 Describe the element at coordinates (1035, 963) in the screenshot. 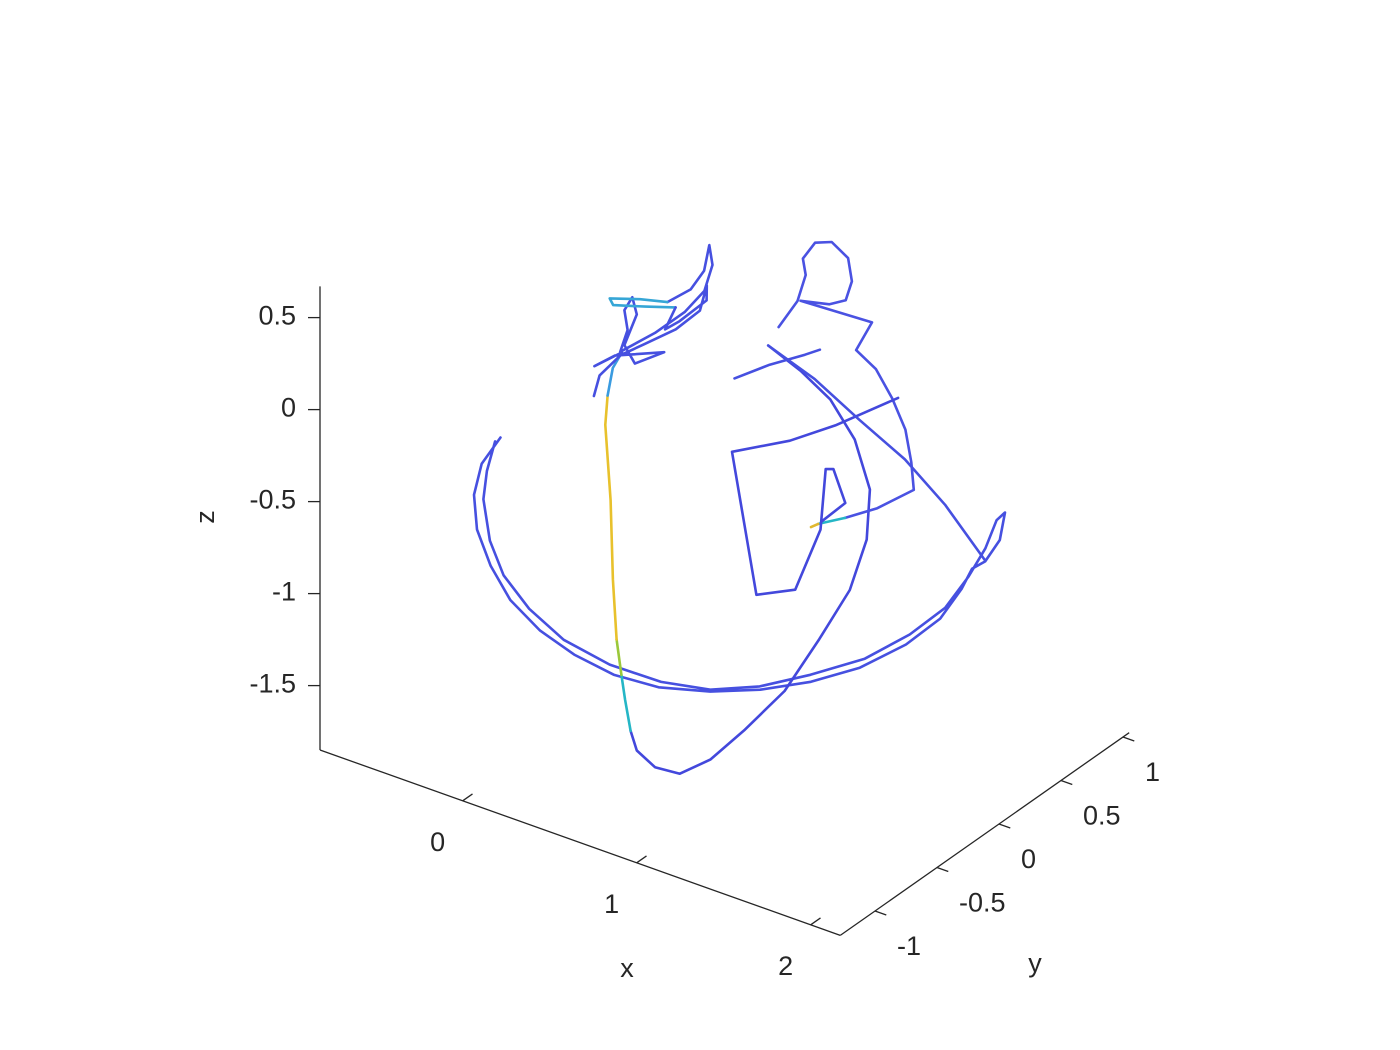

I see `y-axis-label: y` at that location.